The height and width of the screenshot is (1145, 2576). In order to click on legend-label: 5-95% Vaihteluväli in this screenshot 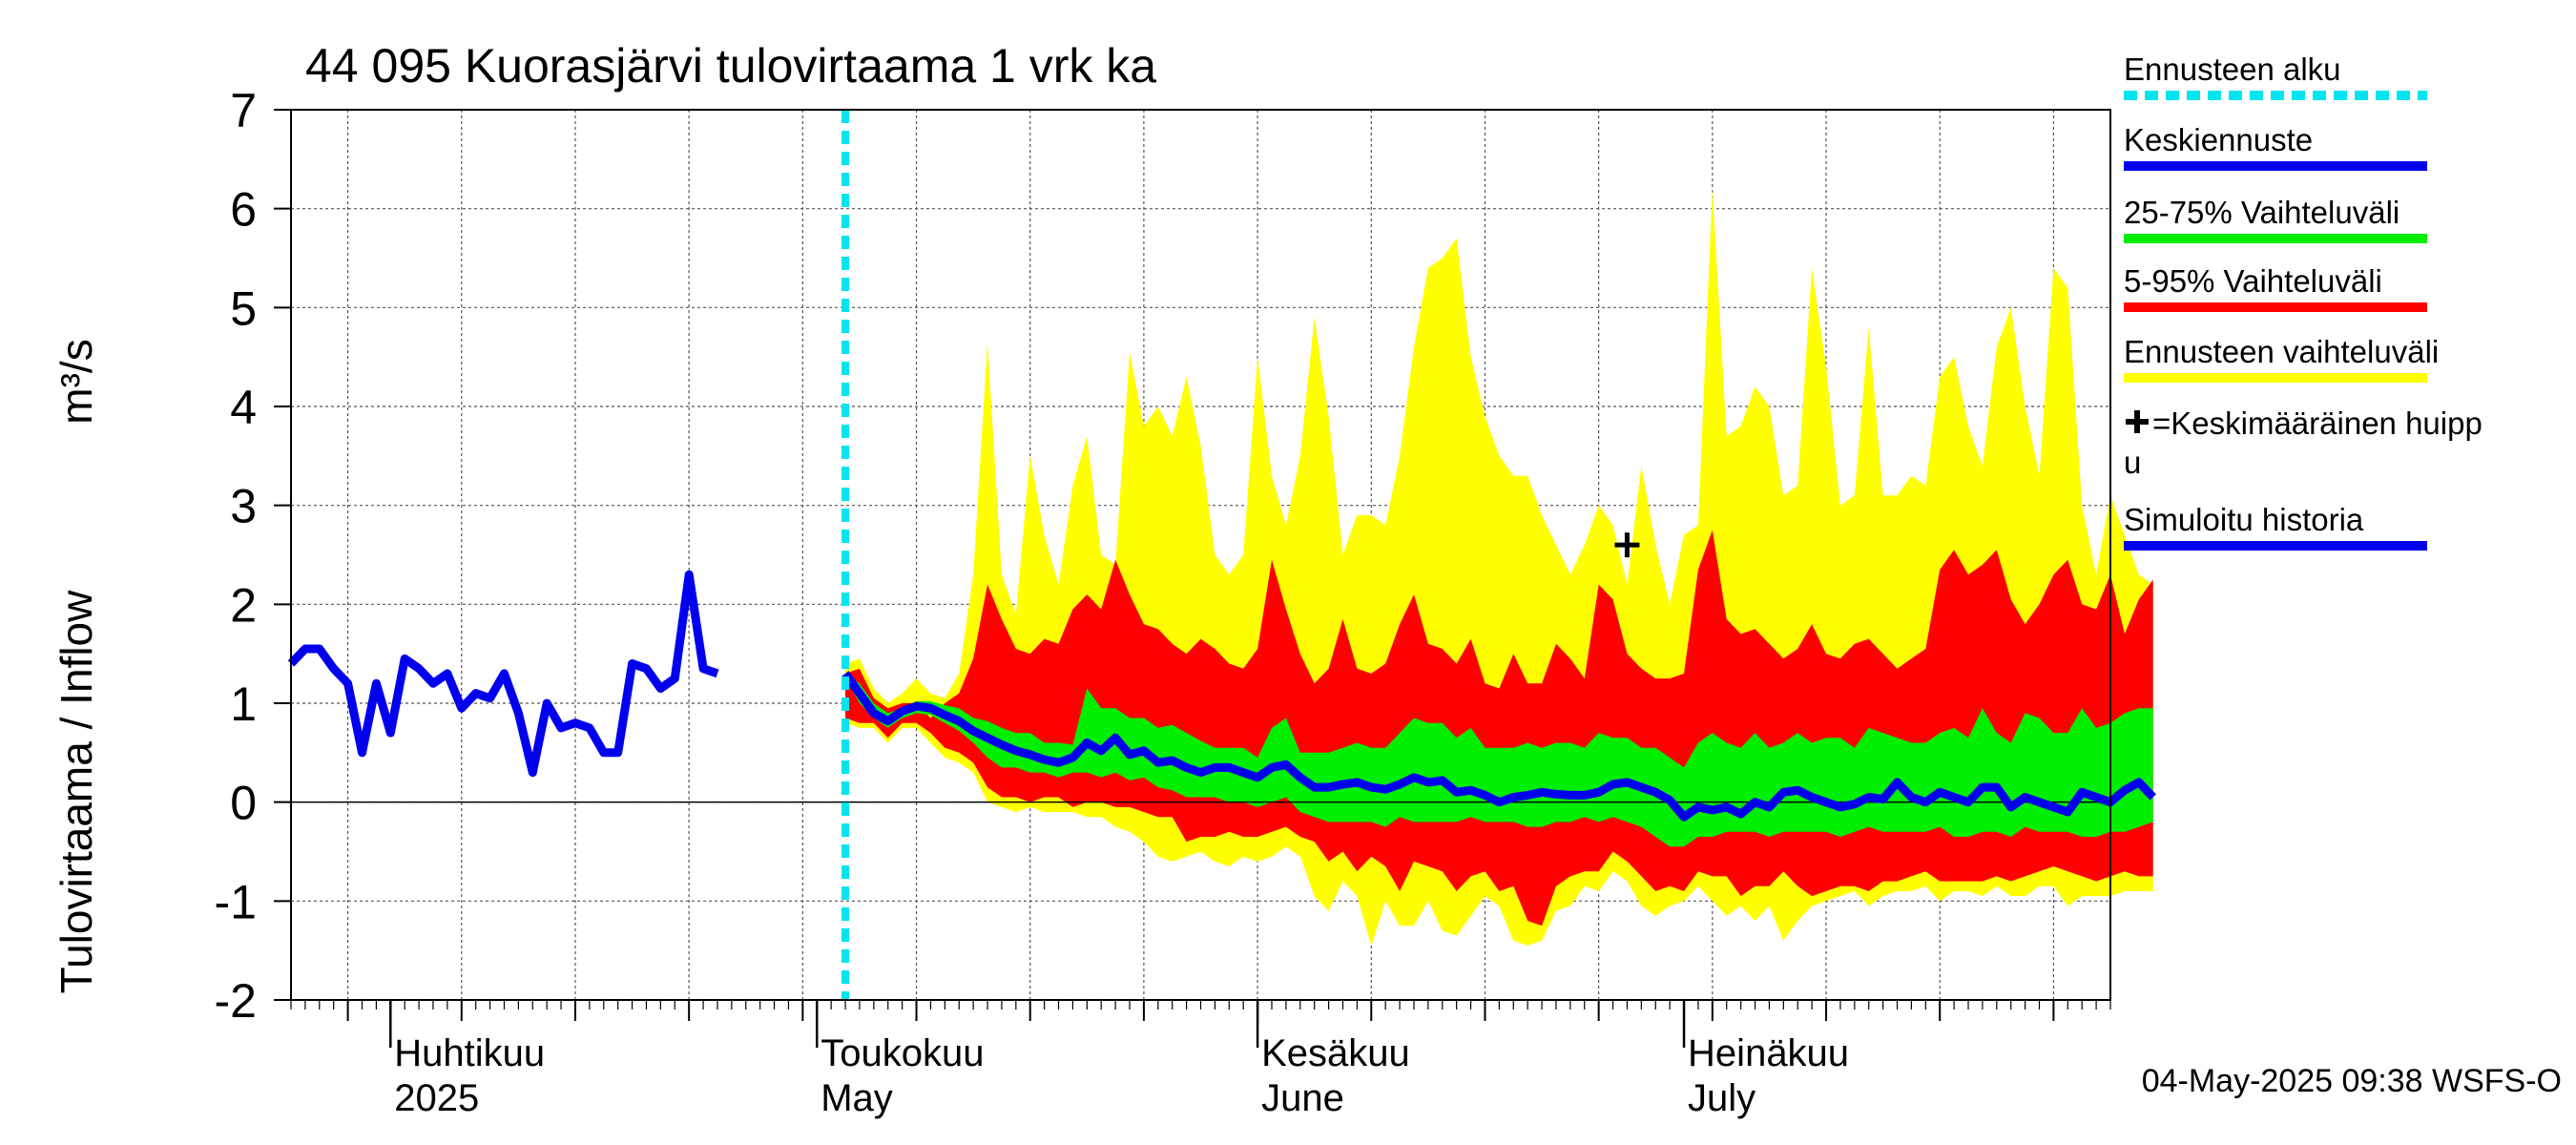, I will do `click(2253, 281)`.